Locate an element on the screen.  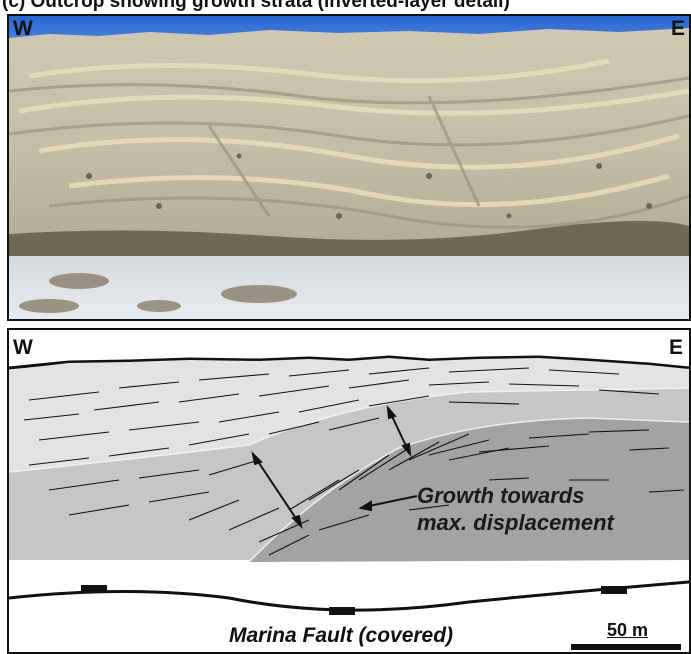
unit-dark is located at coordinates (469, 490).